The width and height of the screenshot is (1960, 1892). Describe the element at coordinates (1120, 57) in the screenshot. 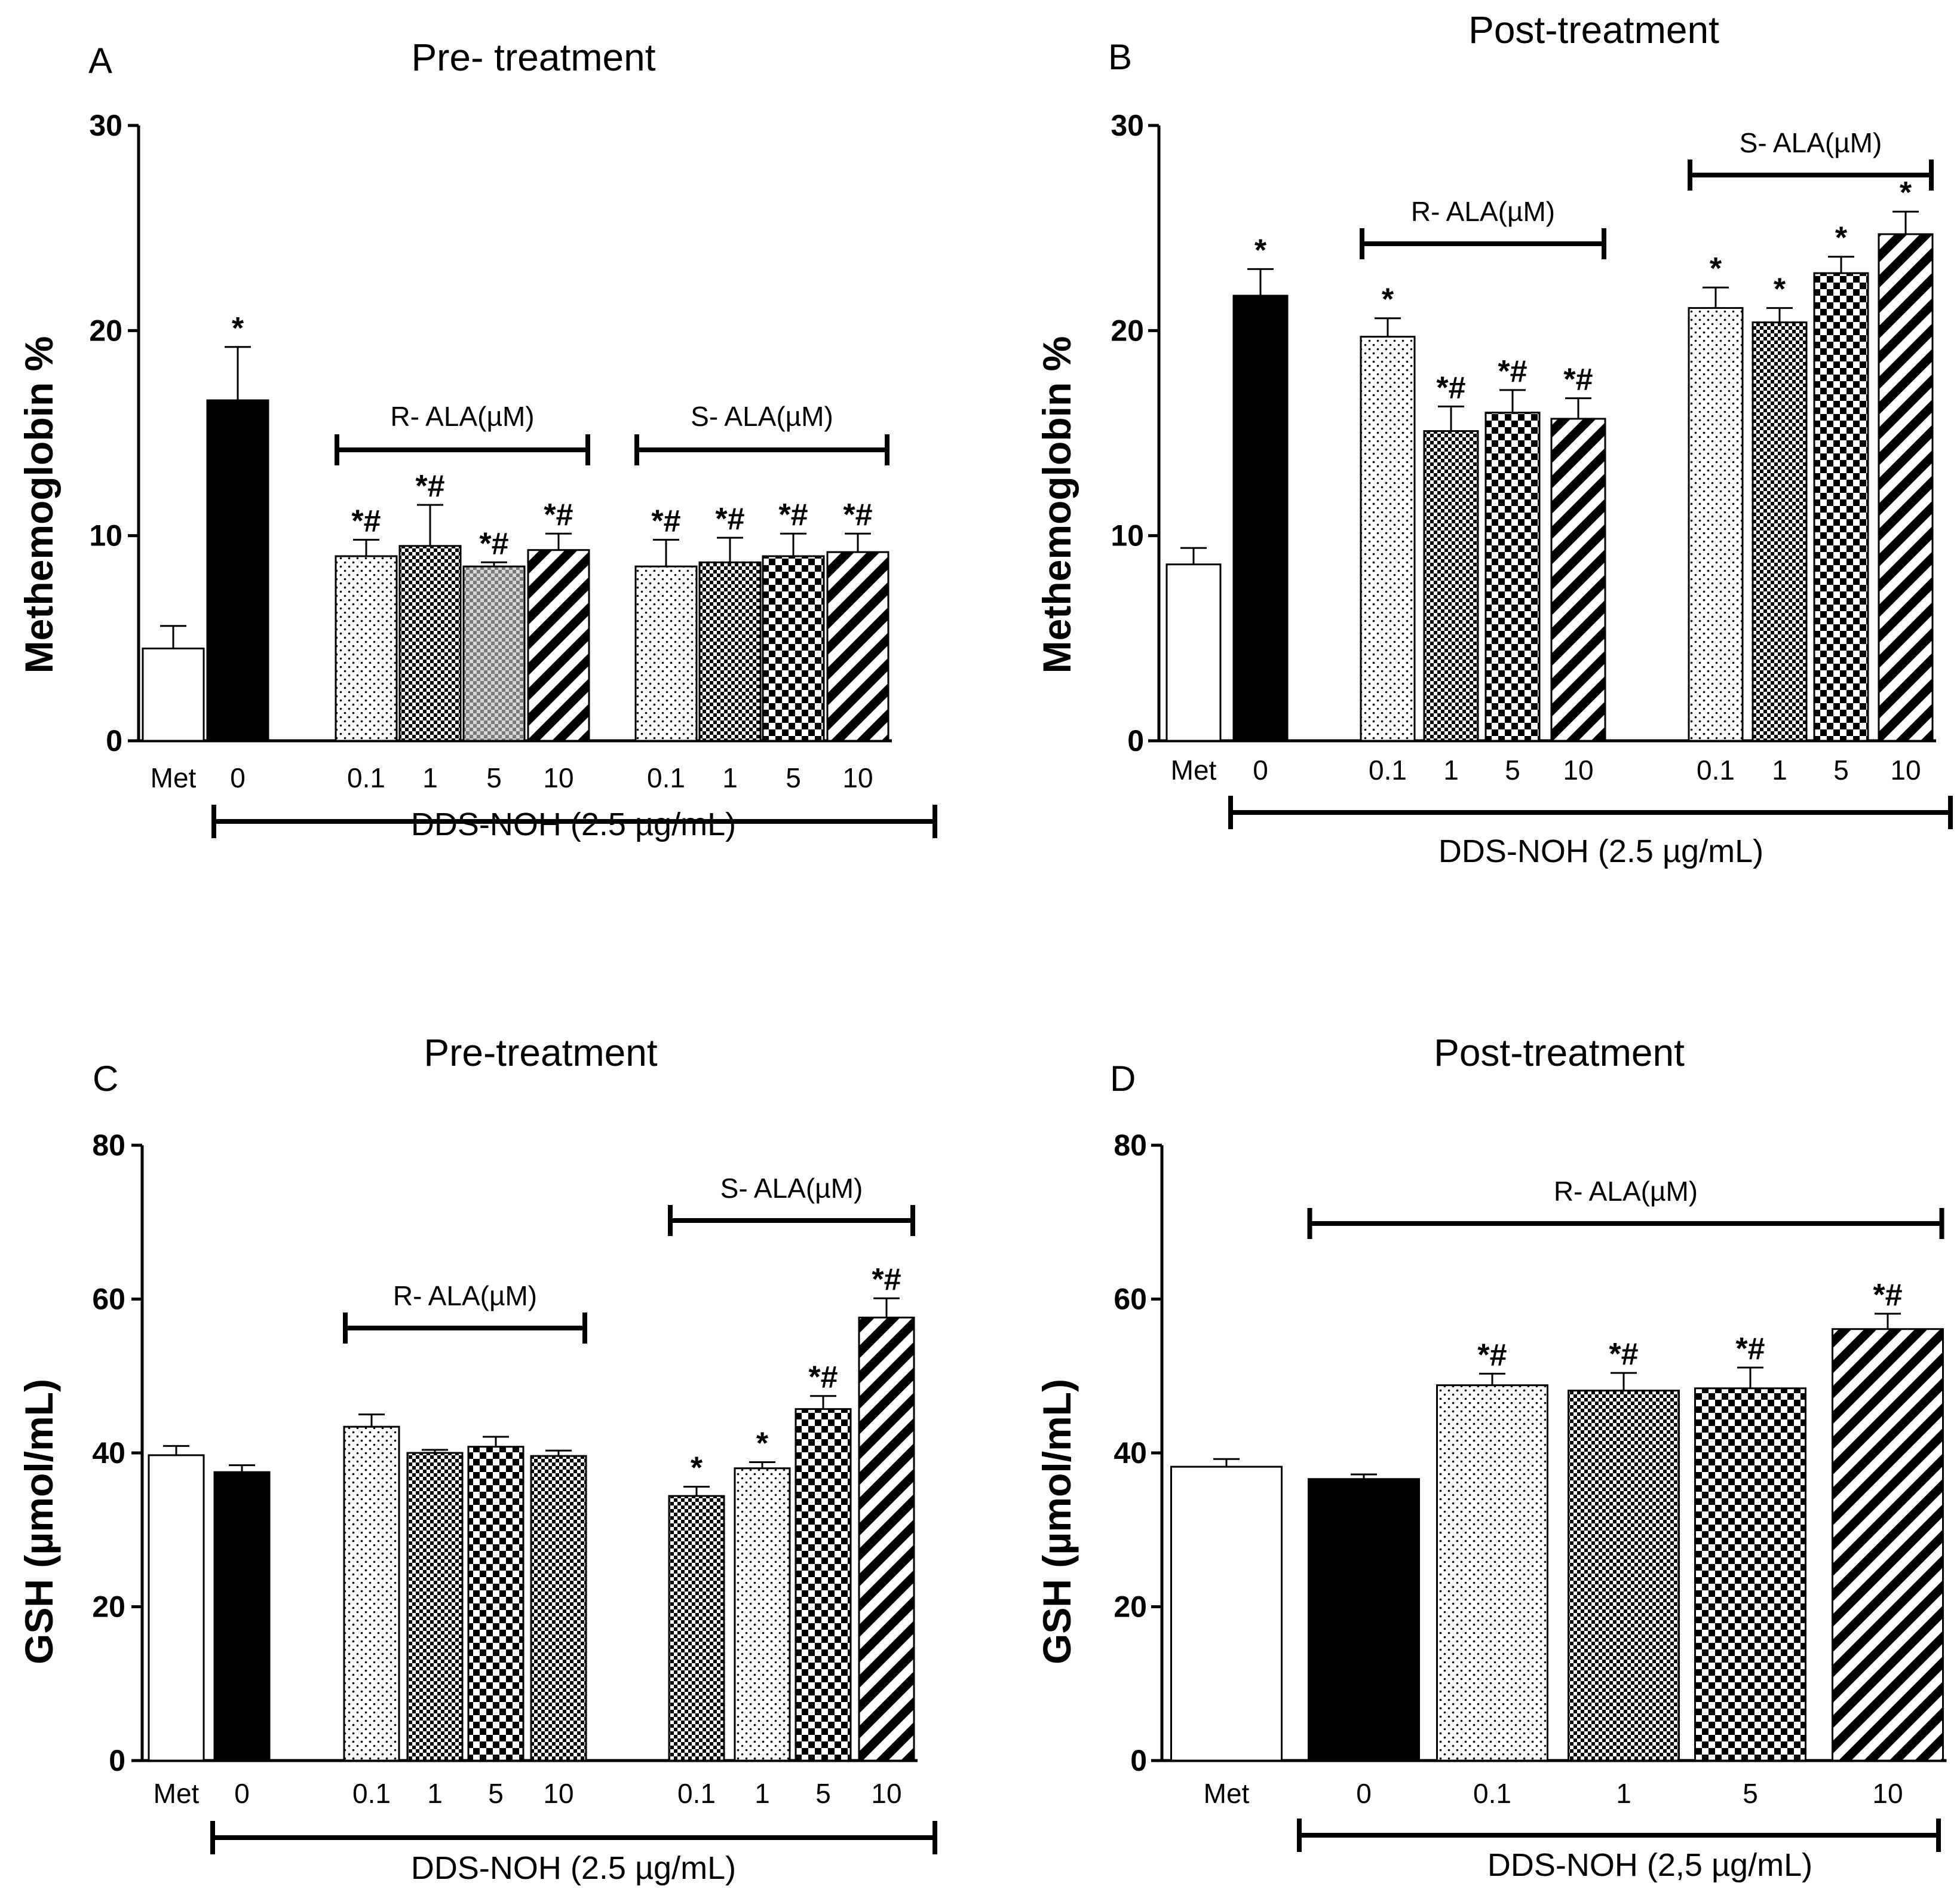

I see `panel-label-b: B` at that location.